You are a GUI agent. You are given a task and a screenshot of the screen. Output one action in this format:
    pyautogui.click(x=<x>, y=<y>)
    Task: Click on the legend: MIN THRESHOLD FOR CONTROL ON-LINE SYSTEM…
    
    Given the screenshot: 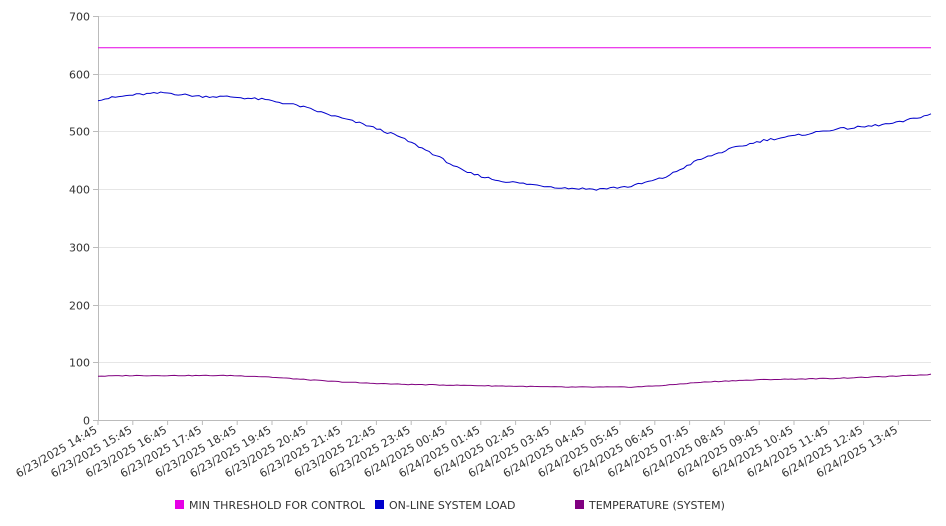 What is the action you would take?
    pyautogui.click(x=450, y=505)
    